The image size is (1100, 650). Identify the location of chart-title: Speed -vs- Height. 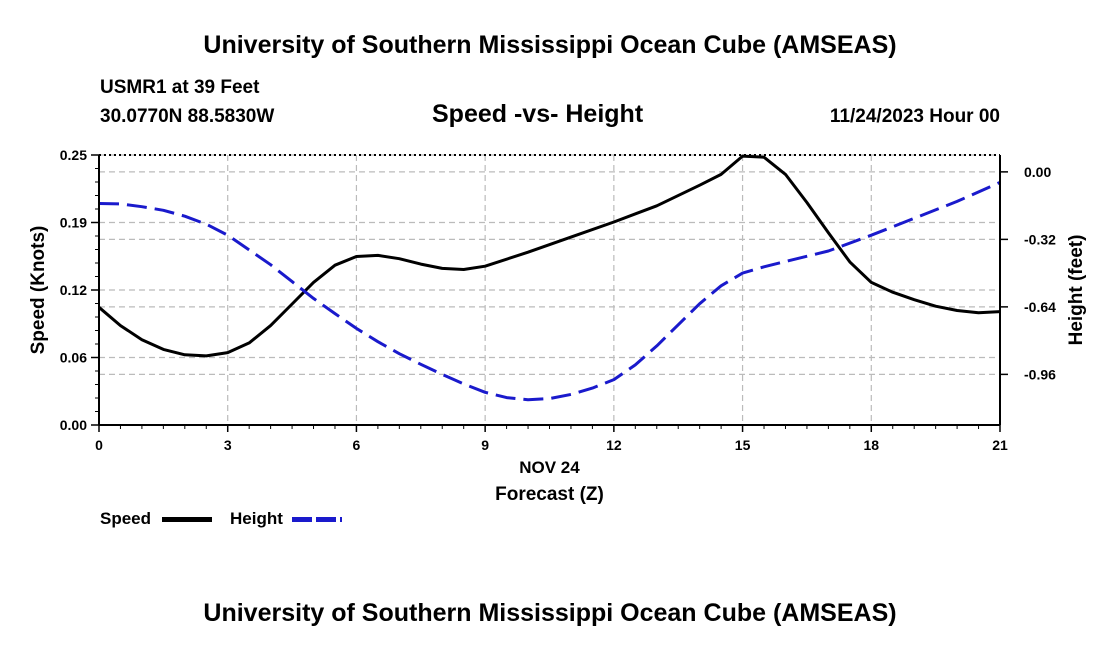
(538, 114).